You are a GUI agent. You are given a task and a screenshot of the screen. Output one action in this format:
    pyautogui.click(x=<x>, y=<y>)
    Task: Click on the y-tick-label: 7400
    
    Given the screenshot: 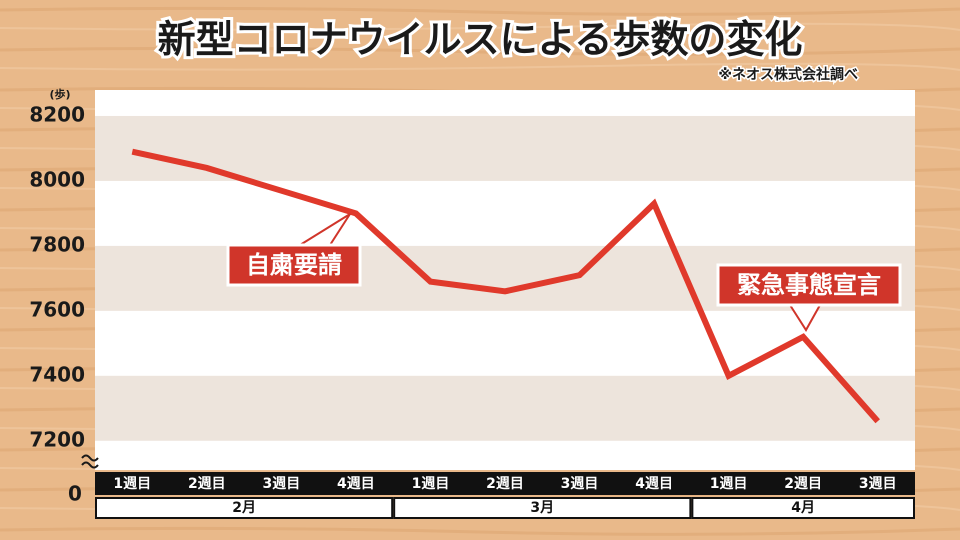 What is the action you would take?
    pyautogui.click(x=57, y=374)
    